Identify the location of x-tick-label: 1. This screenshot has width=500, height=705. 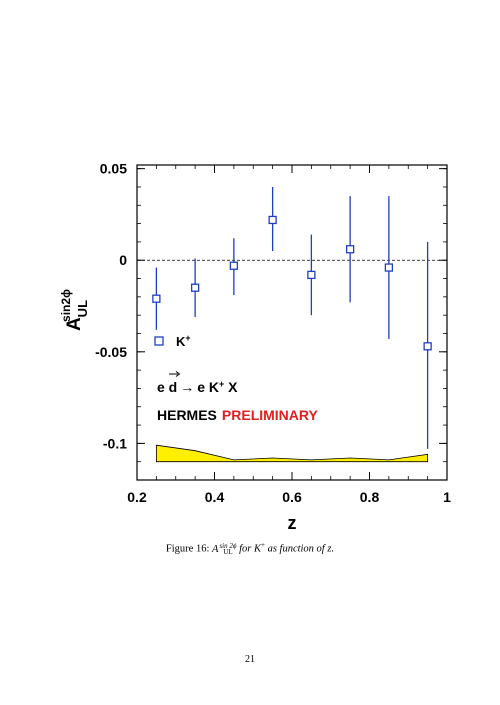
(447, 497).